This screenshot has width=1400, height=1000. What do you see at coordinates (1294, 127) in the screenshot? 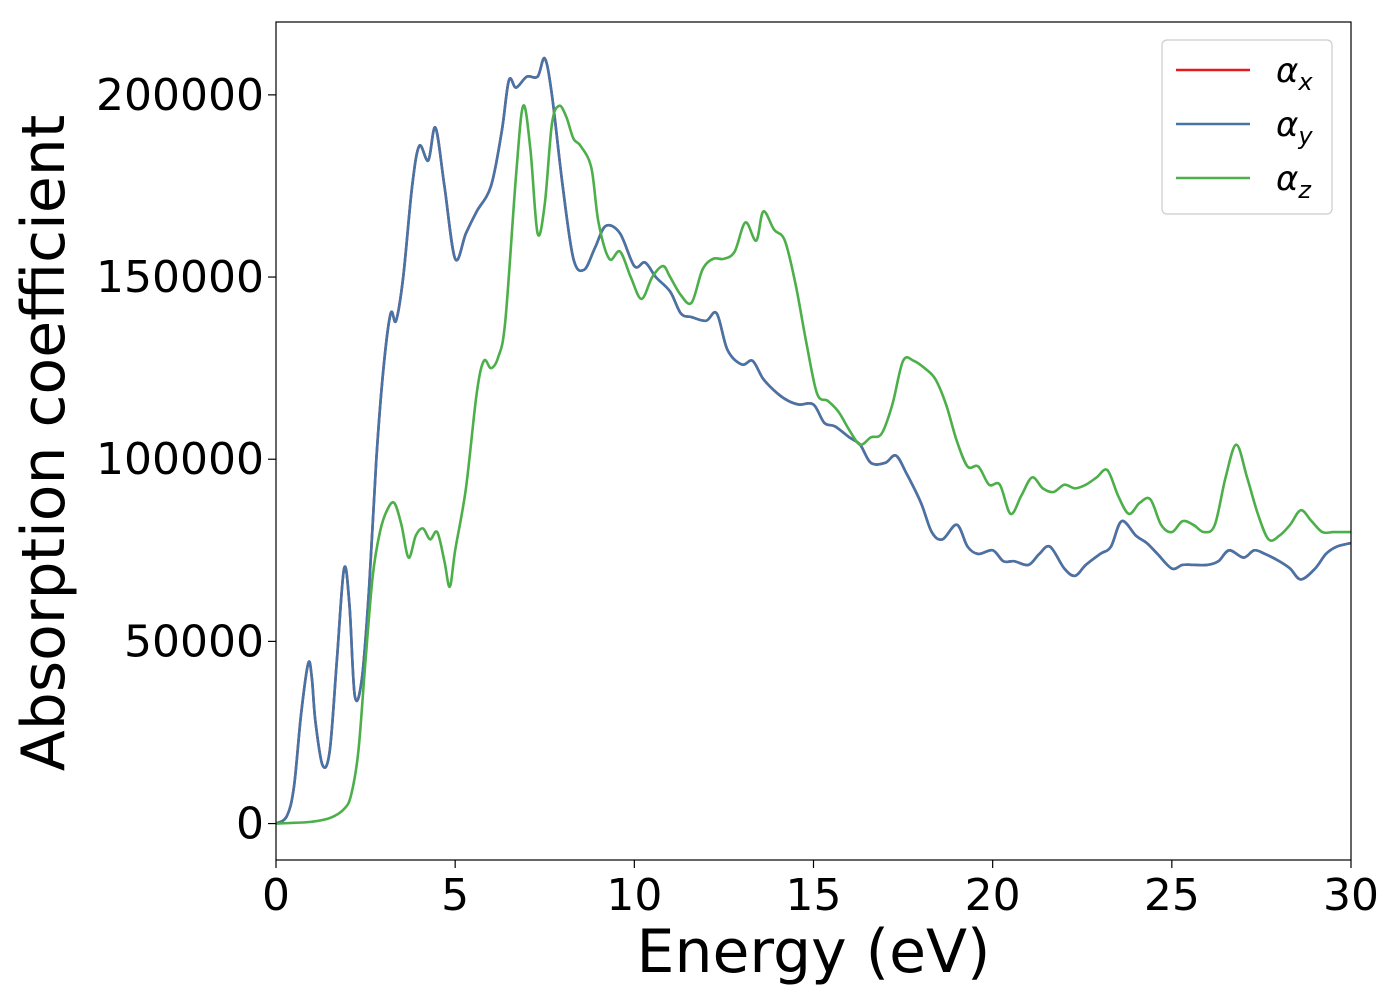
I see `legend-label-y: αy` at bounding box center [1294, 127].